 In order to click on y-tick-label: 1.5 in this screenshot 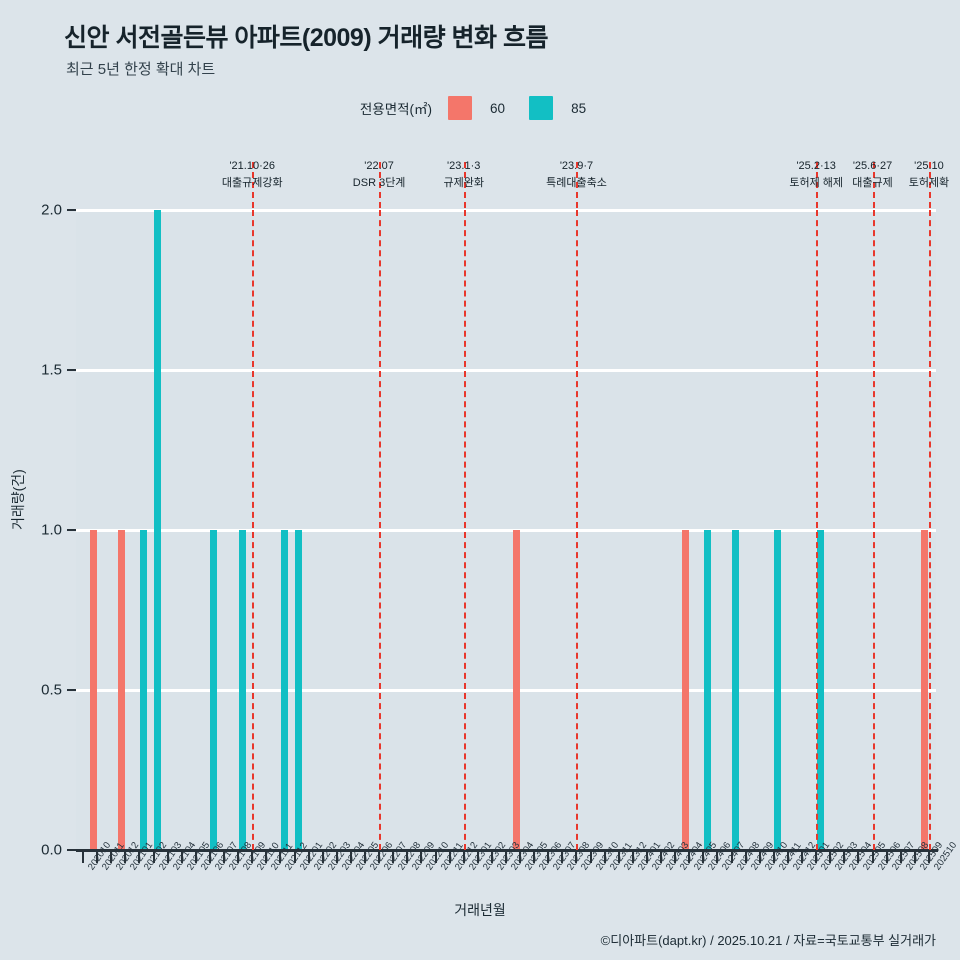, I will do `click(51, 370)`.